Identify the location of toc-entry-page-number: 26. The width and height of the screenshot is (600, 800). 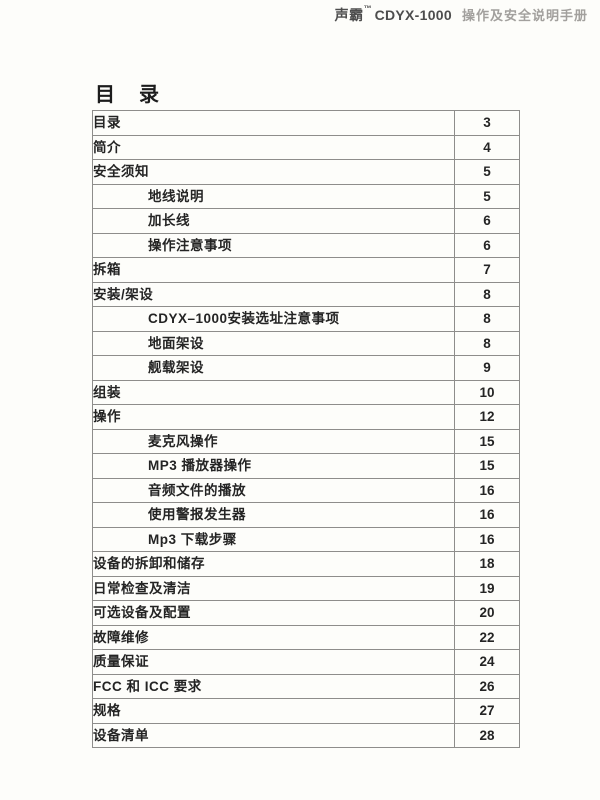
(487, 686).